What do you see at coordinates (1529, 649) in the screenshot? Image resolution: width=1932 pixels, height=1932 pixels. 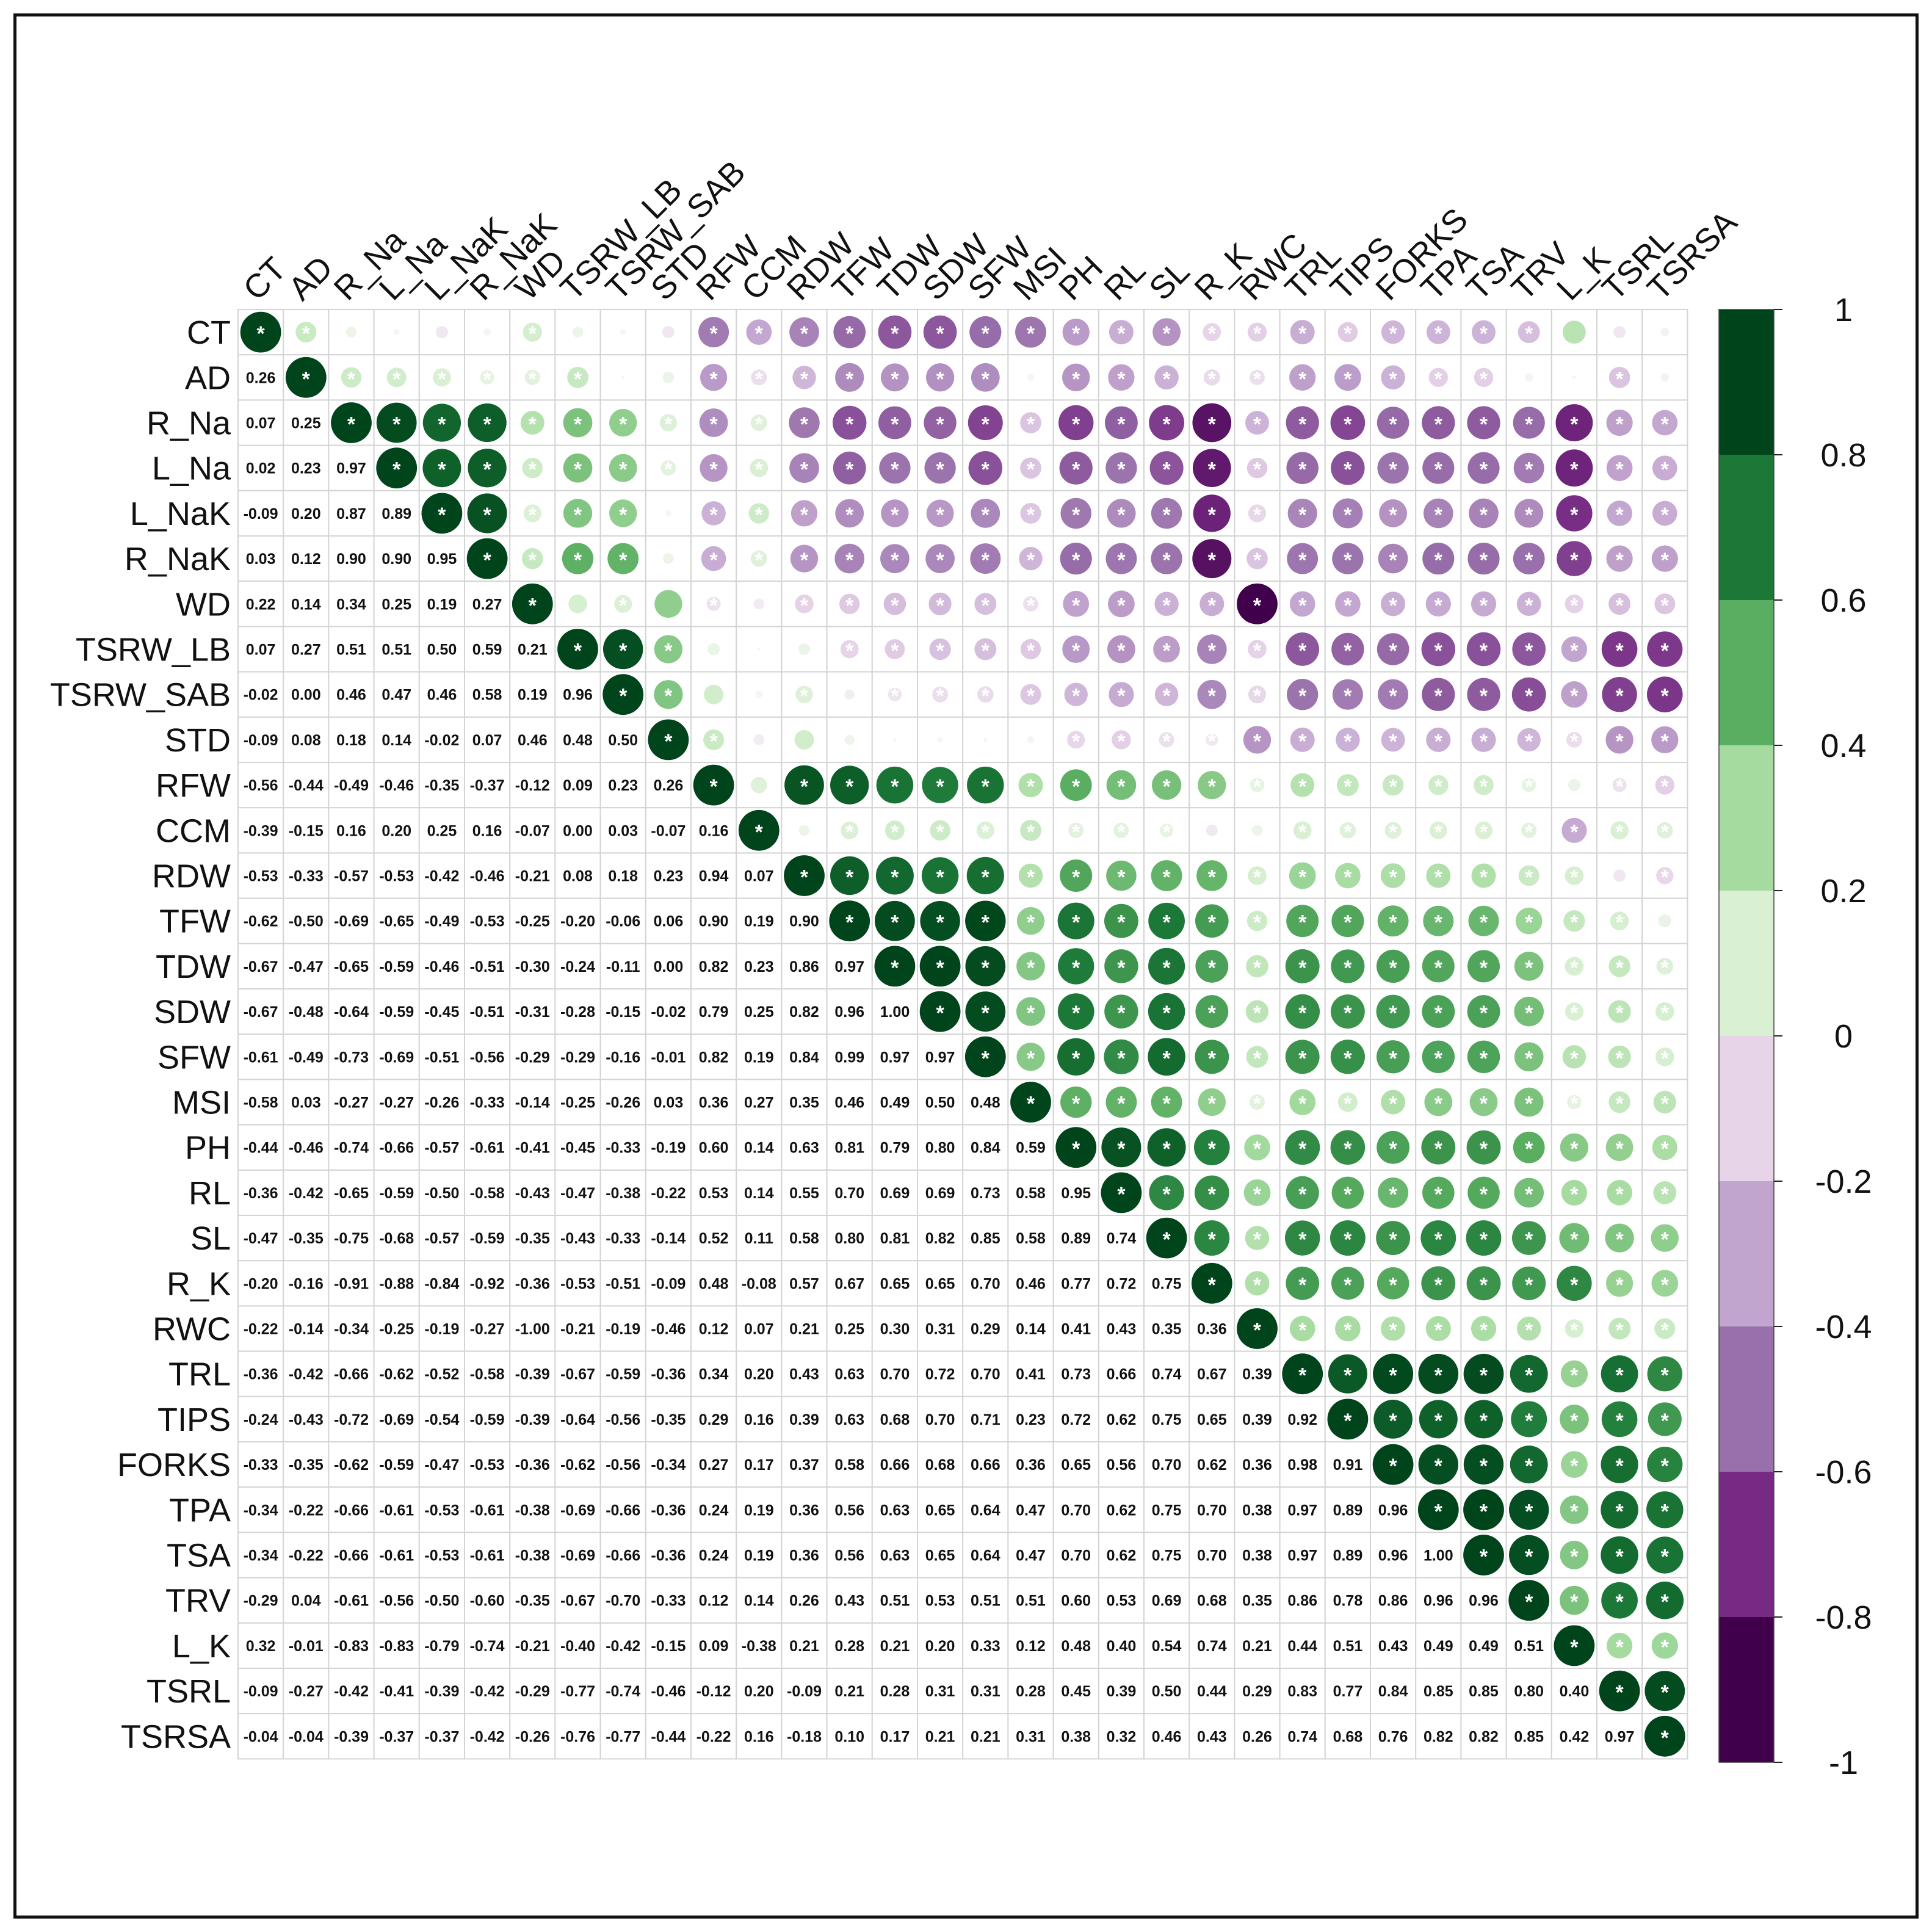 I see `corr-circle-TSRW_LB-TRV` at bounding box center [1529, 649].